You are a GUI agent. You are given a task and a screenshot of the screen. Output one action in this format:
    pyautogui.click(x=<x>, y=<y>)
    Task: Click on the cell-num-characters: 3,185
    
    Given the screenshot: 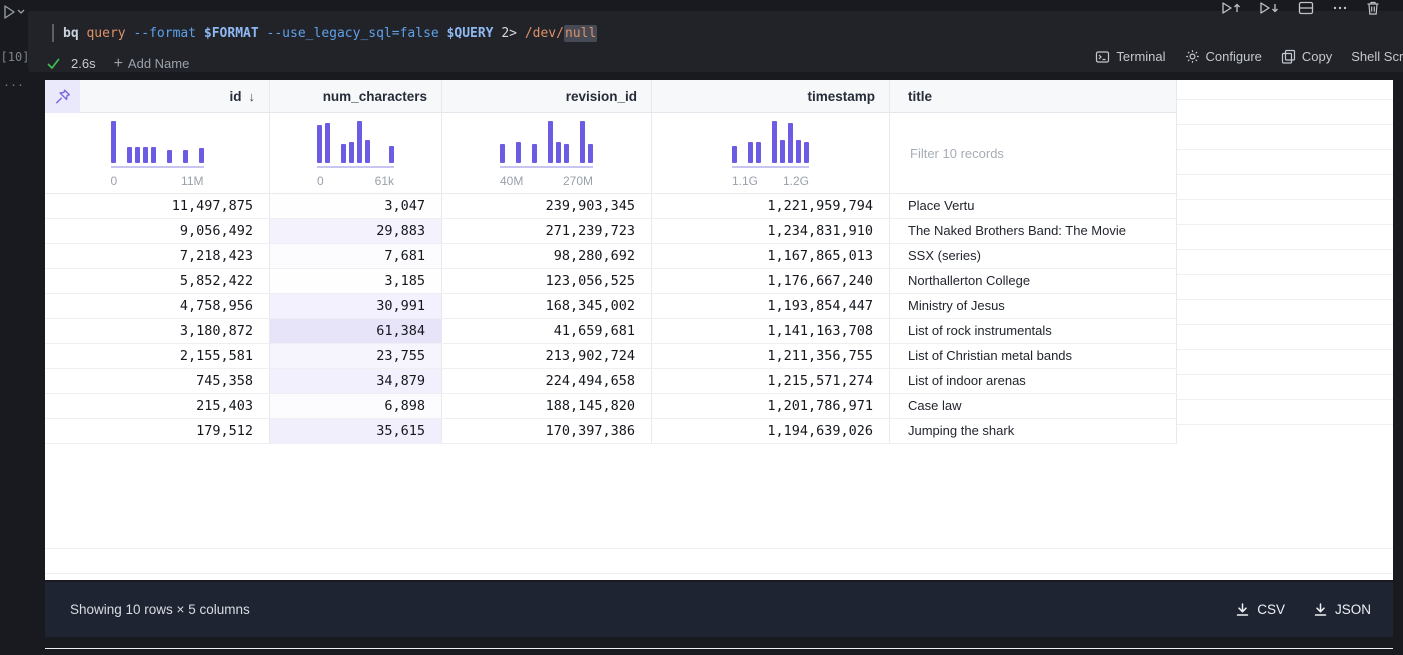 What is the action you would take?
    pyautogui.click(x=356, y=281)
    